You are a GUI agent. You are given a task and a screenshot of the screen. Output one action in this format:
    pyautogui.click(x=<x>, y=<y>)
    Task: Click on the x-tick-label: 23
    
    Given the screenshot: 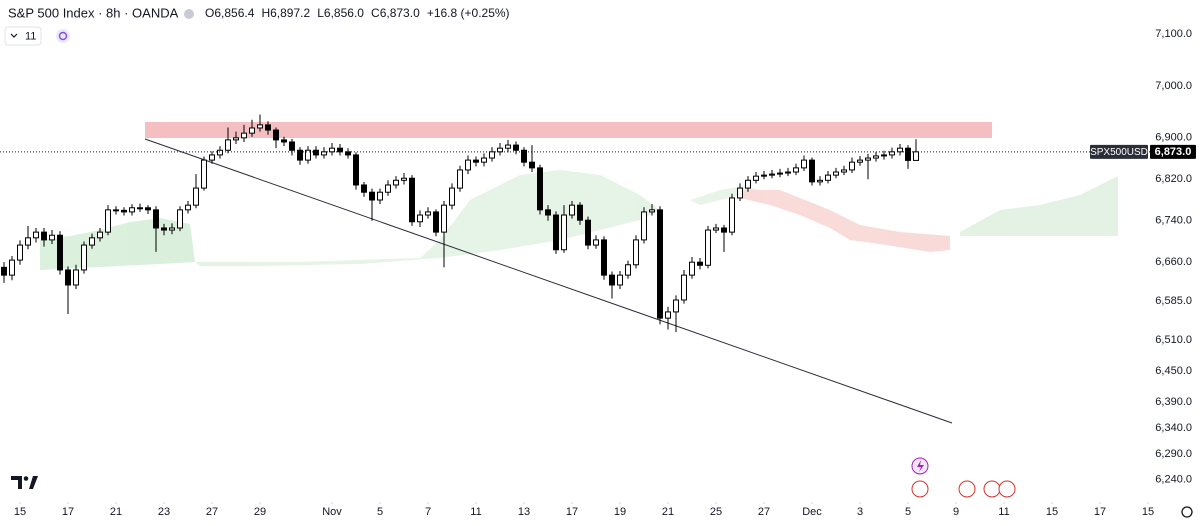 What is the action you would take?
    pyautogui.click(x=164, y=512)
    